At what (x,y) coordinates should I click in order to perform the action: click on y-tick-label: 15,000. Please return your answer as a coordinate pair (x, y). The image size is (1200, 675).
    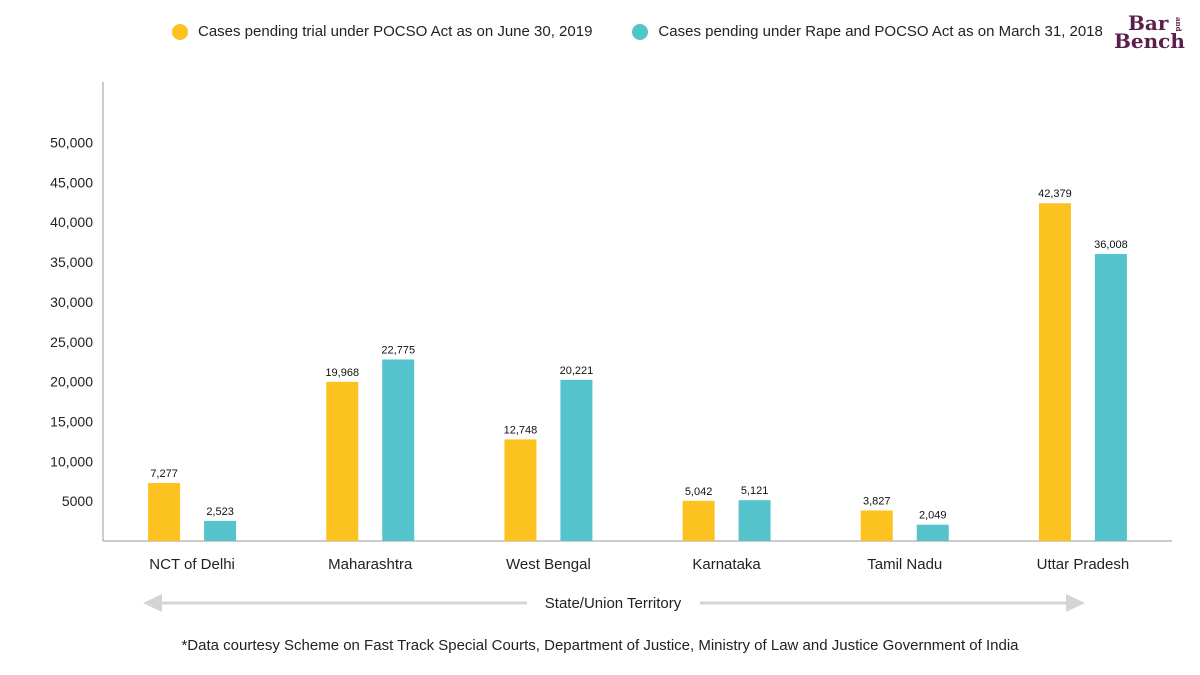
    Looking at the image, I should click on (71, 421).